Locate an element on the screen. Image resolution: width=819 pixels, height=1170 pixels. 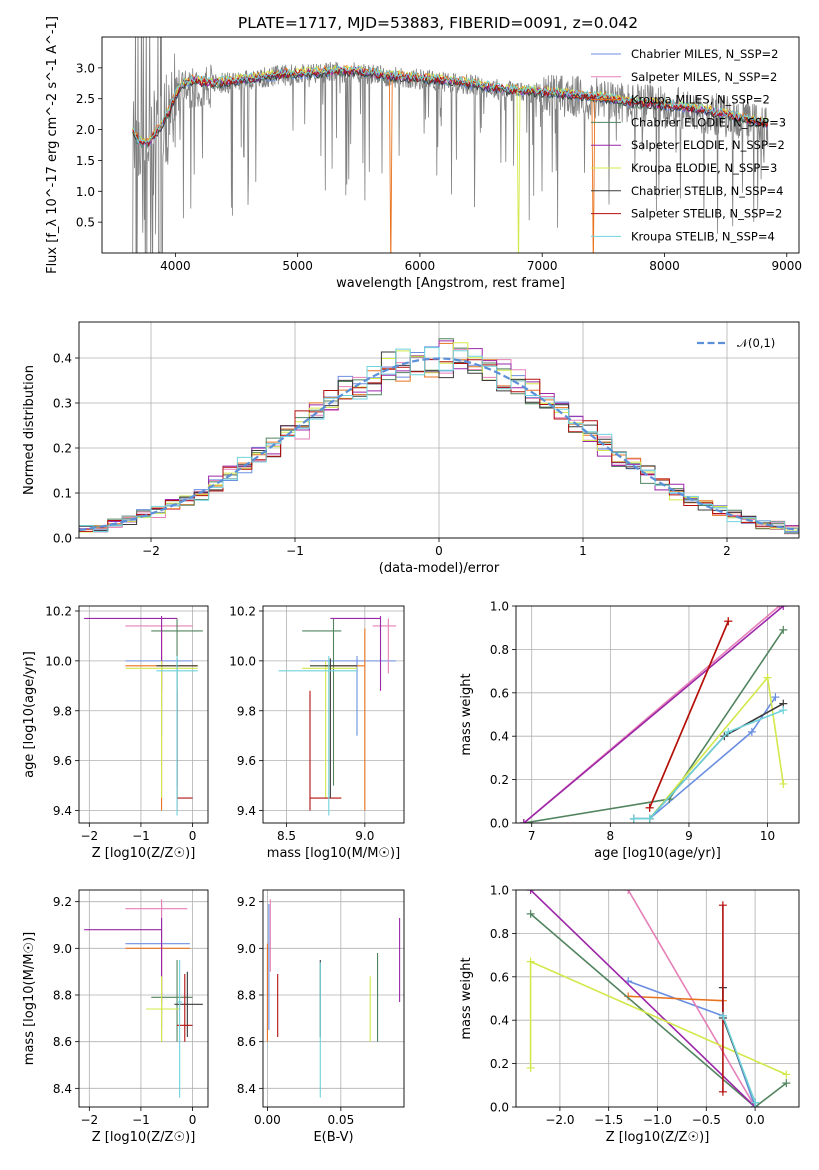
x-axis-label: wavelength [Angstrom, rest frame] is located at coordinates (450, 283).